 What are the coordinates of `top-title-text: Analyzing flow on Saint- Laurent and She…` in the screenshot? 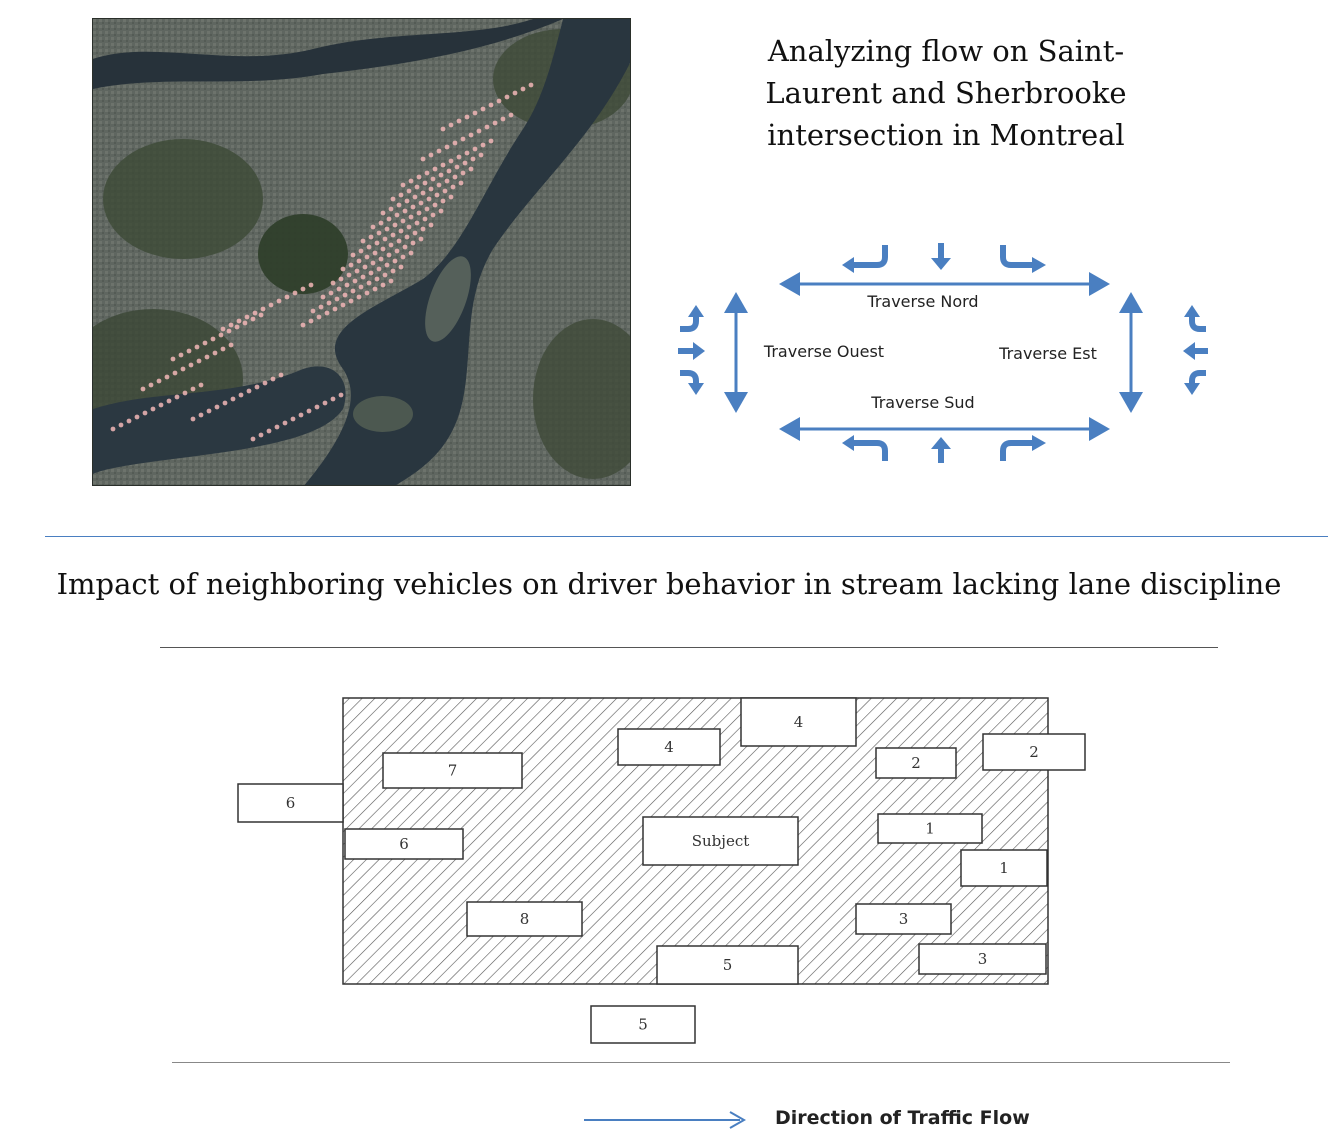 It's located at (946, 93).